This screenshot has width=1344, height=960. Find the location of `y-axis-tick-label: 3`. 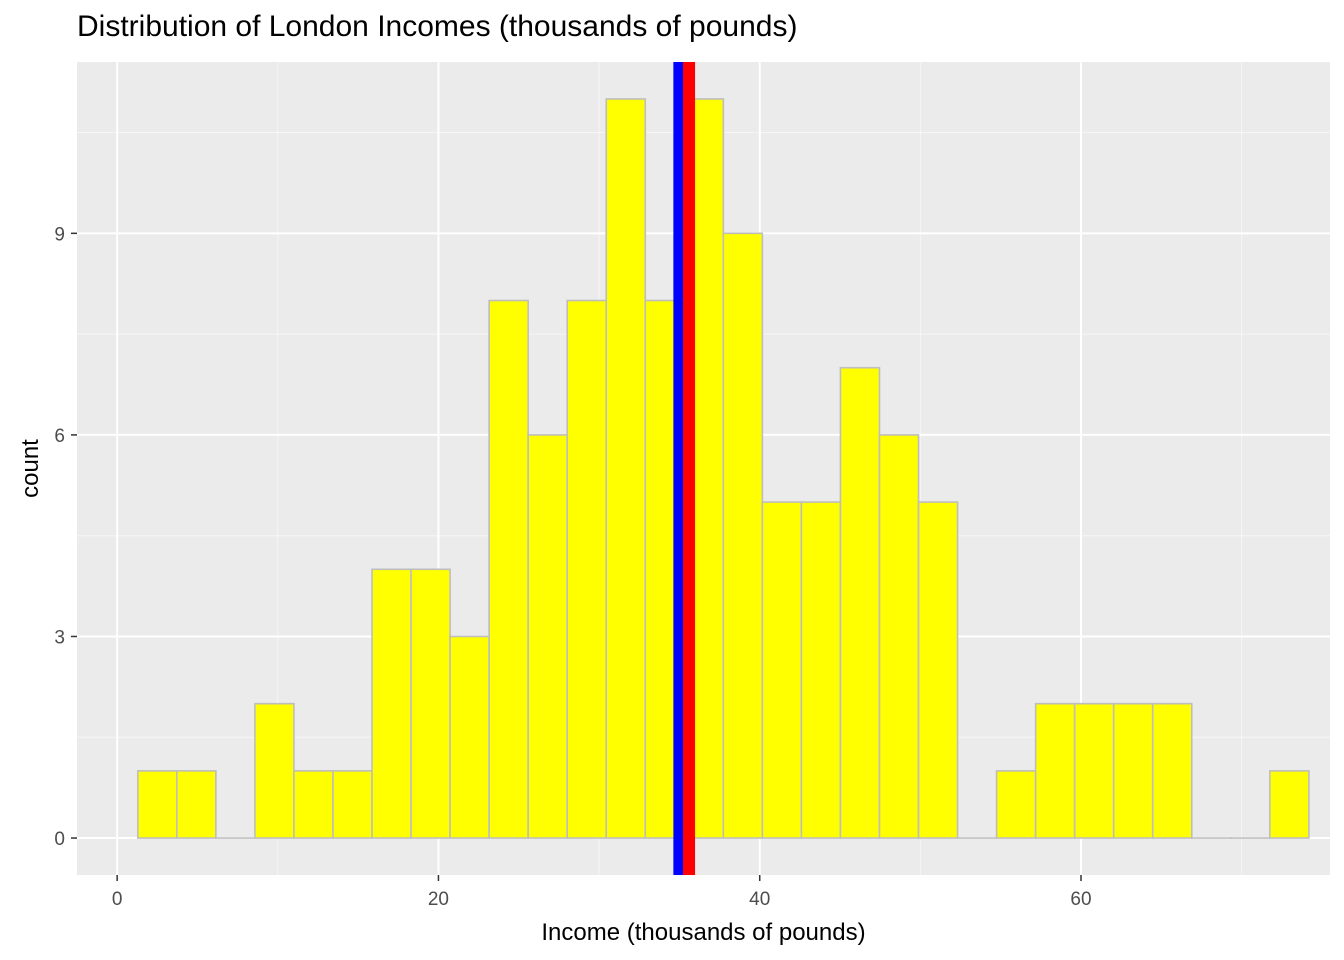

y-axis-tick-label: 3 is located at coordinates (59, 637).